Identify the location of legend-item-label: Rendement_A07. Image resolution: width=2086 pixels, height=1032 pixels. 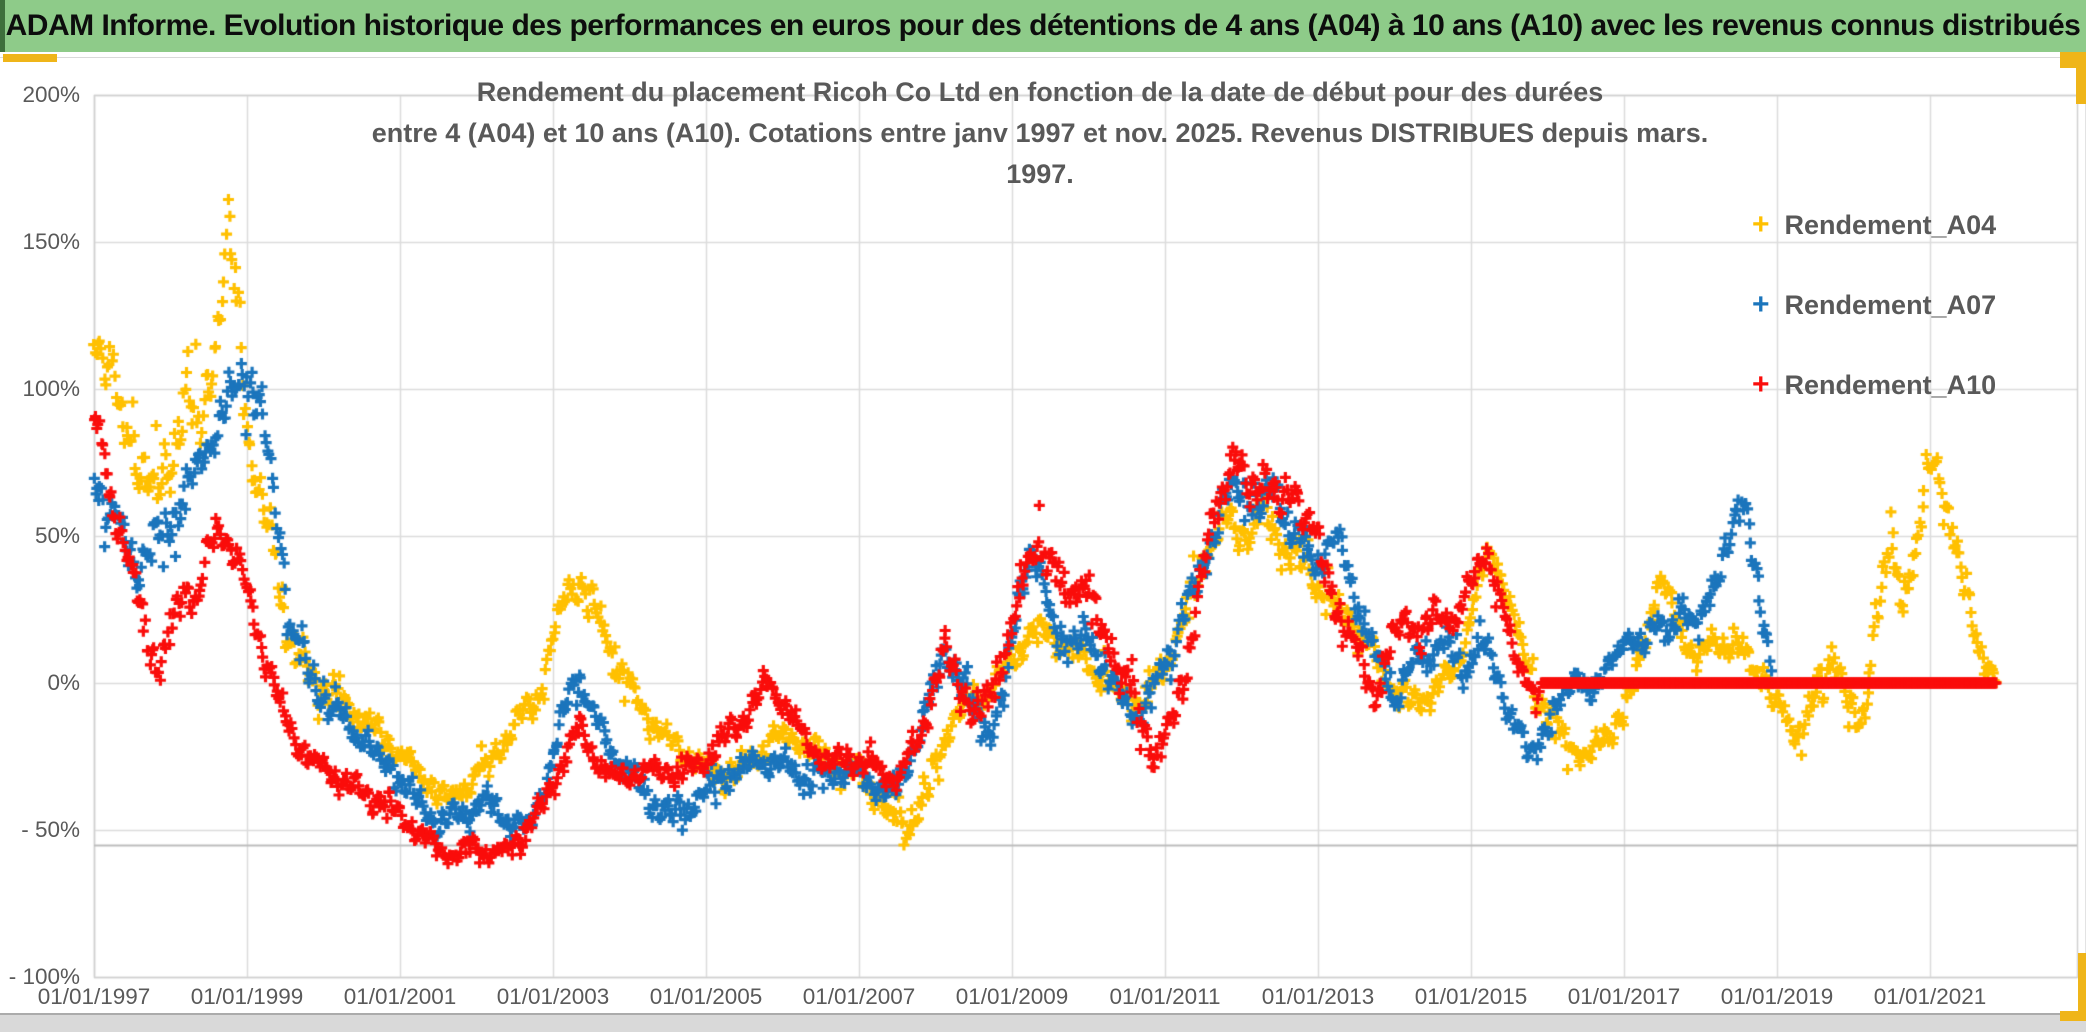
(1890, 304).